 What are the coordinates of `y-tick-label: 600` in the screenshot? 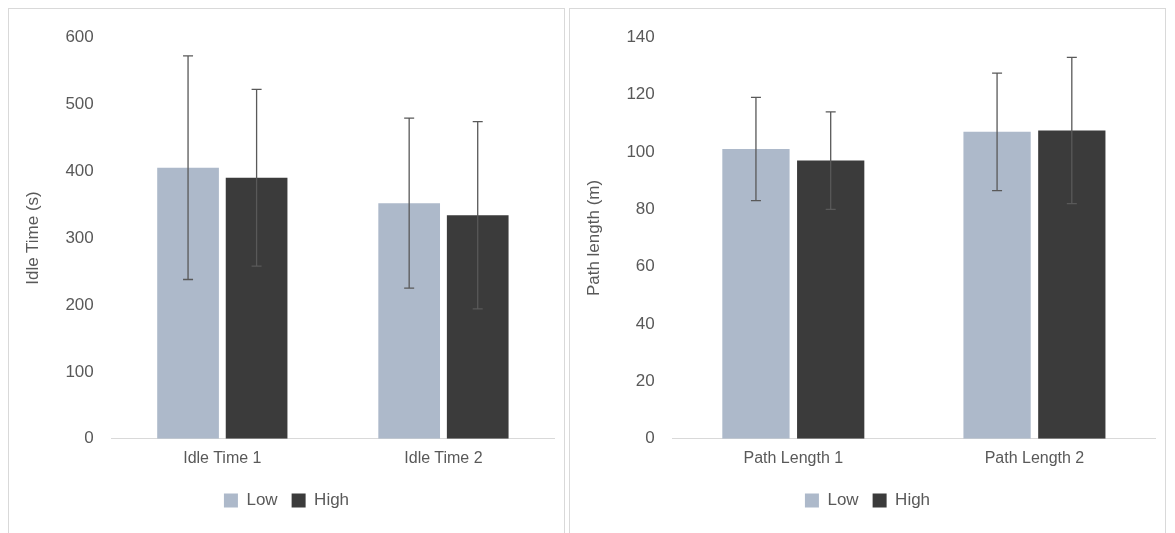 It's located at (79, 36).